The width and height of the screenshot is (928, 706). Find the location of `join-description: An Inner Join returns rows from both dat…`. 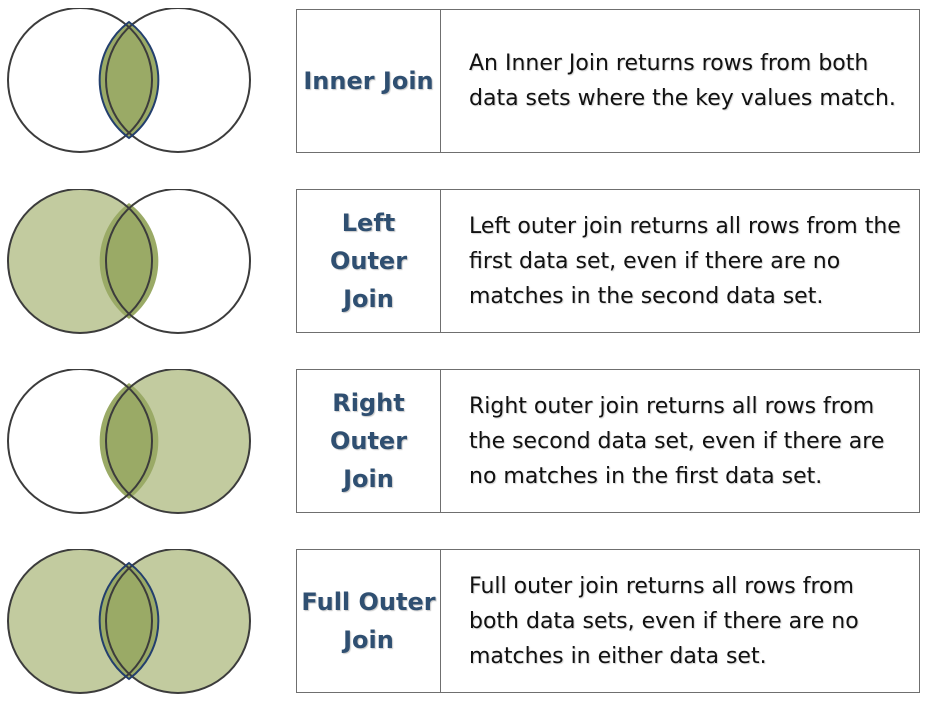

join-description: An Inner Join returns rows from both dat… is located at coordinates (682, 81).